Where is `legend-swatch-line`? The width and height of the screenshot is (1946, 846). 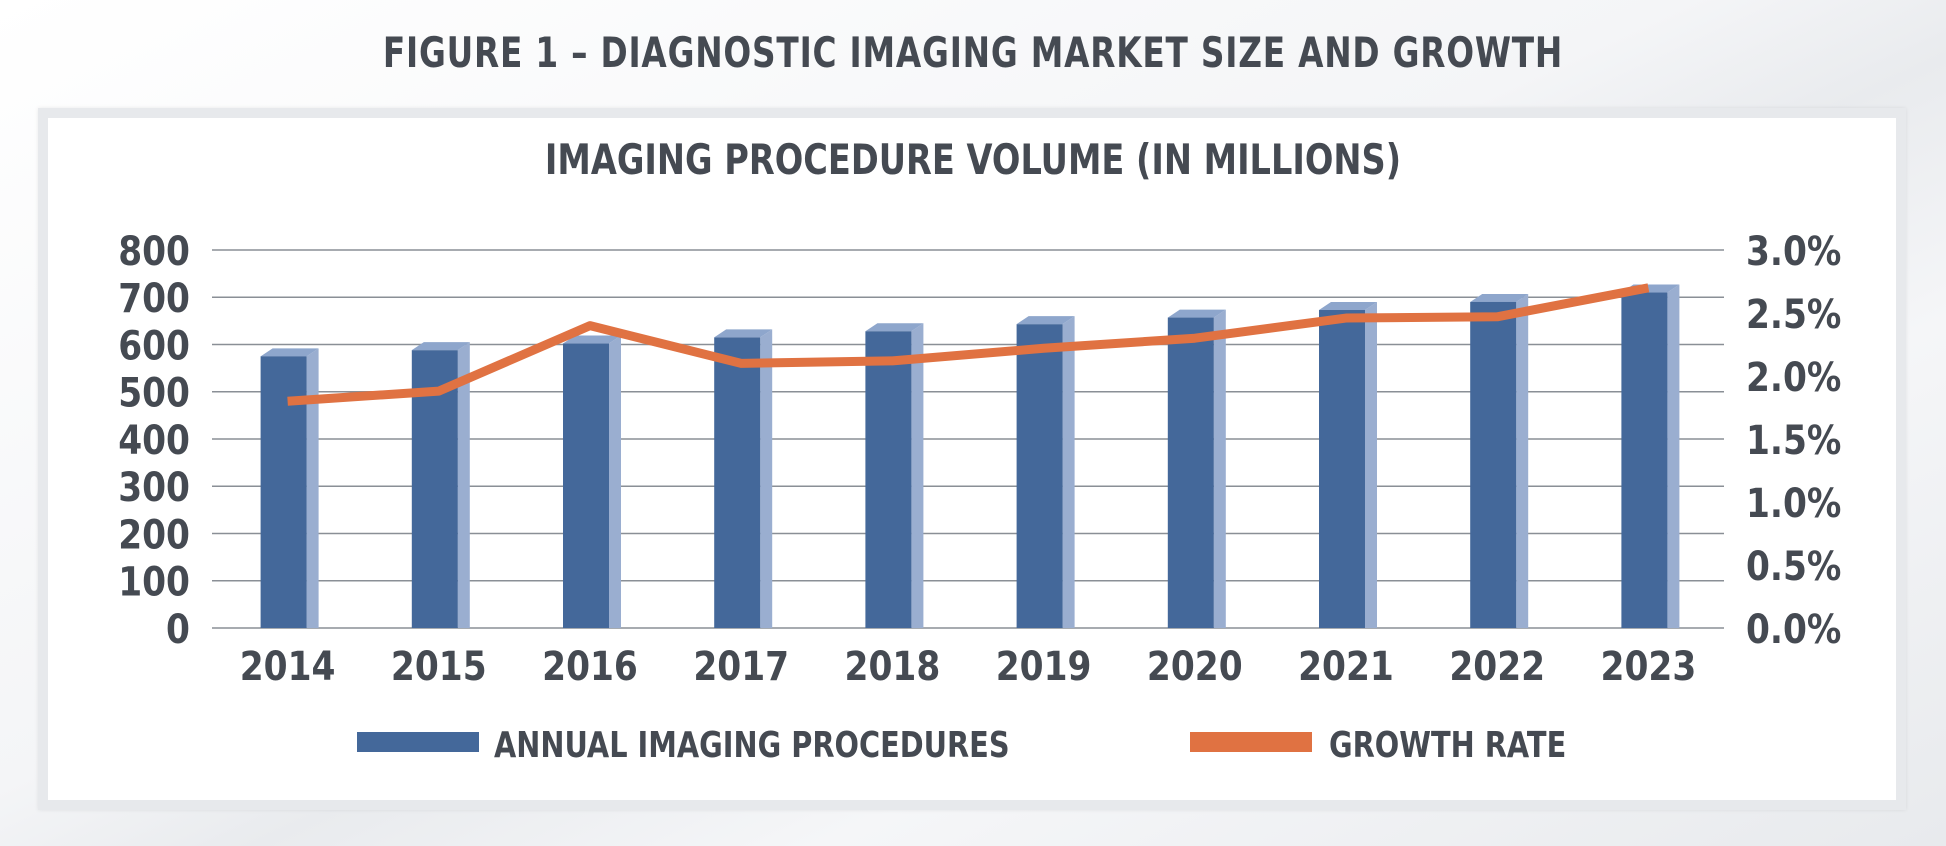 legend-swatch-line is located at coordinates (1251, 742).